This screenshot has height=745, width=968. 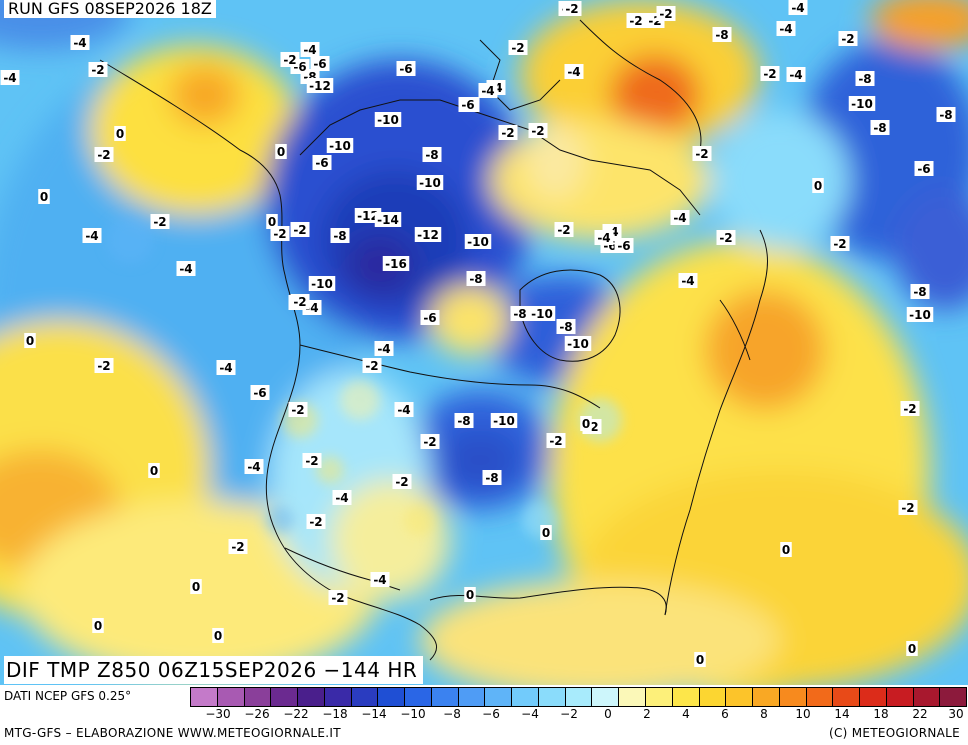 I want to click on legend-tick-label: 22, so click(x=920, y=714).